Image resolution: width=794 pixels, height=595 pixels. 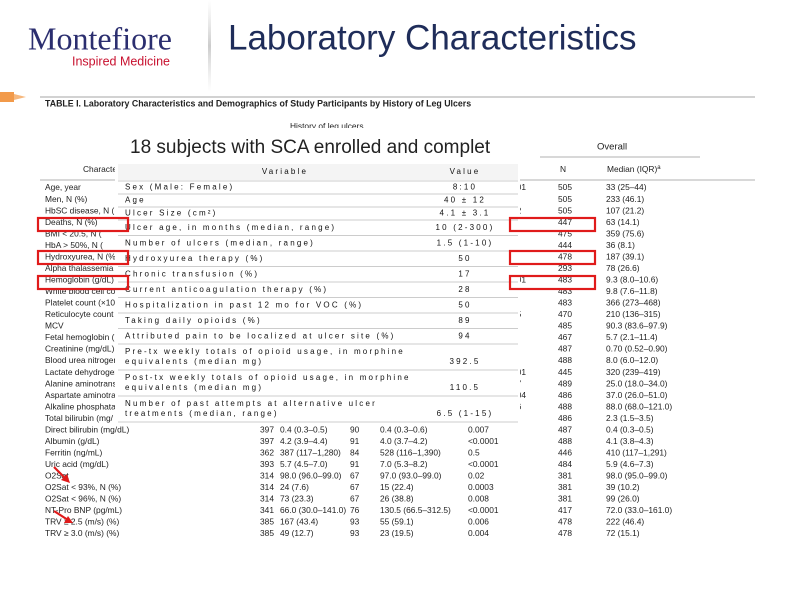 I want to click on cell: 0.004, so click(x=478, y=533).